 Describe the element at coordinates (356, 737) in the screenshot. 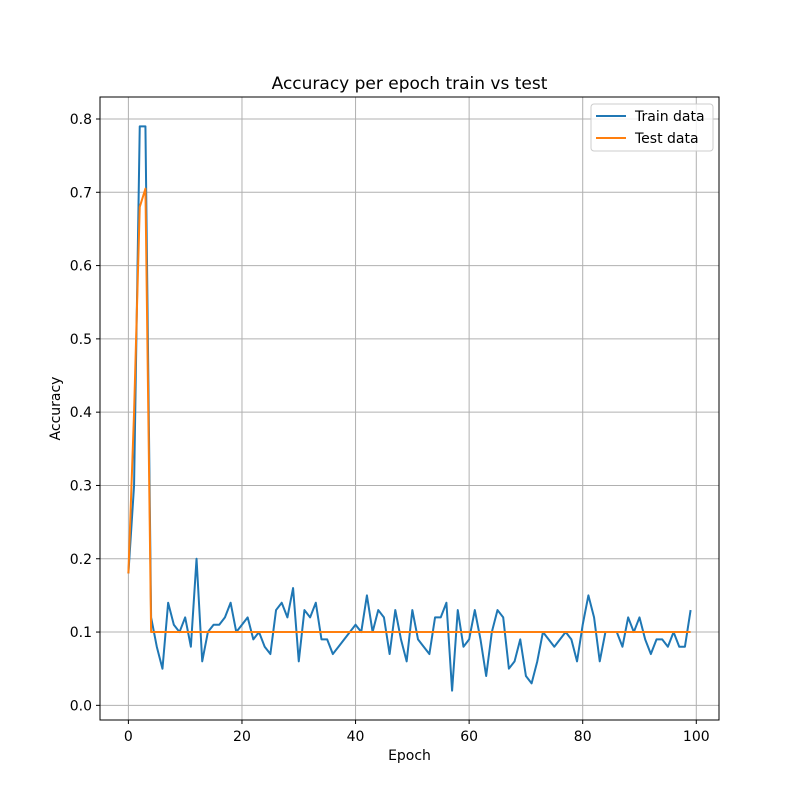

I see `x-tick-label: 40` at that location.